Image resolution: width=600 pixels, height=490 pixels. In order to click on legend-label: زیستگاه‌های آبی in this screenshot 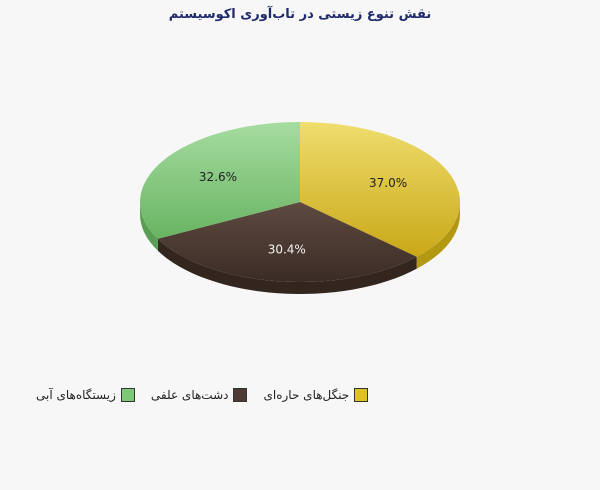, I will do `click(76, 395)`.